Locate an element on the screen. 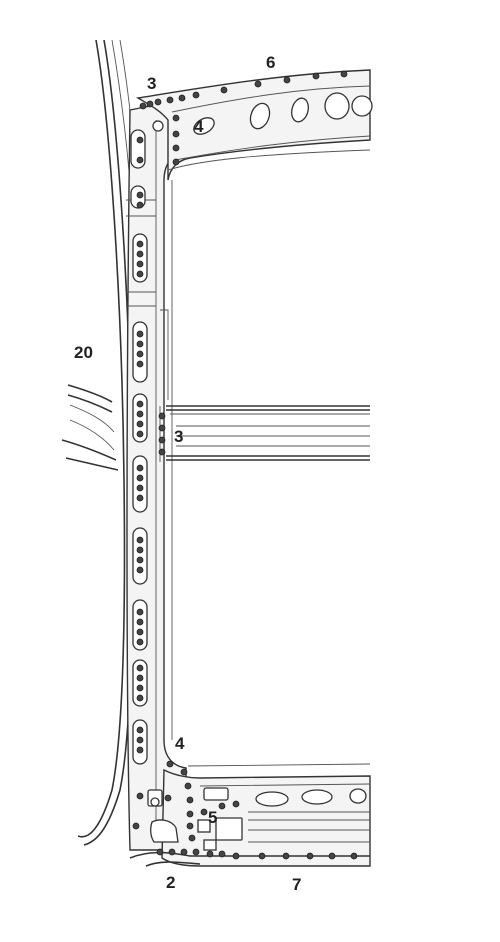 The width and height of the screenshot is (500, 942). callout-5: 5 is located at coordinates (212, 817).